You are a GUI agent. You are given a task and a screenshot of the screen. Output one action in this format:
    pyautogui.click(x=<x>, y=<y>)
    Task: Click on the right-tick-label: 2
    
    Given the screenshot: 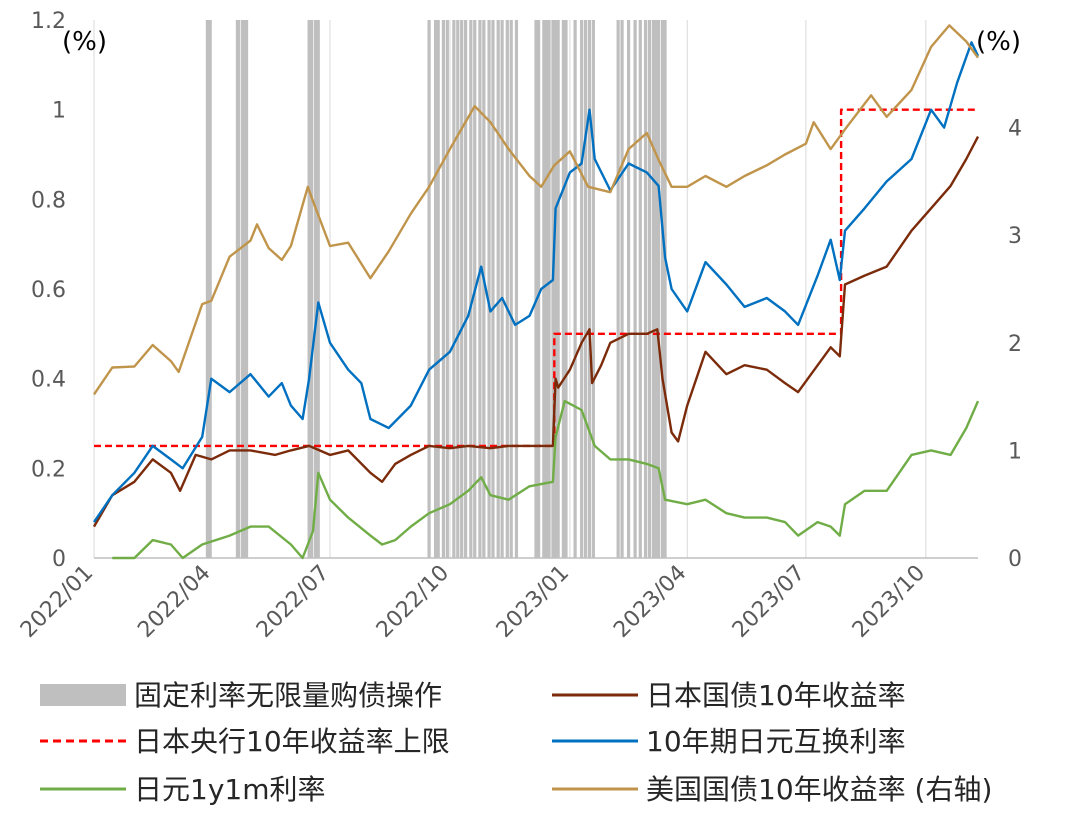 What is the action you would take?
    pyautogui.click(x=1015, y=344)
    